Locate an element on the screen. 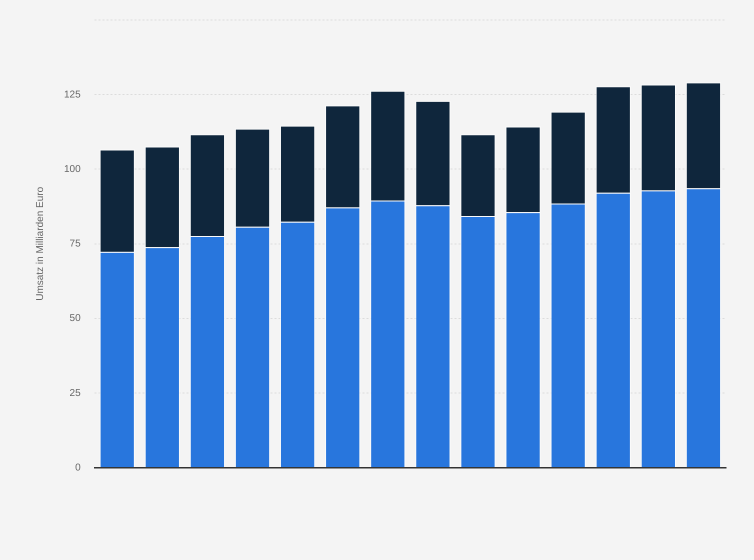 The width and height of the screenshot is (754, 560). y-tick-label: 0 is located at coordinates (78, 468).